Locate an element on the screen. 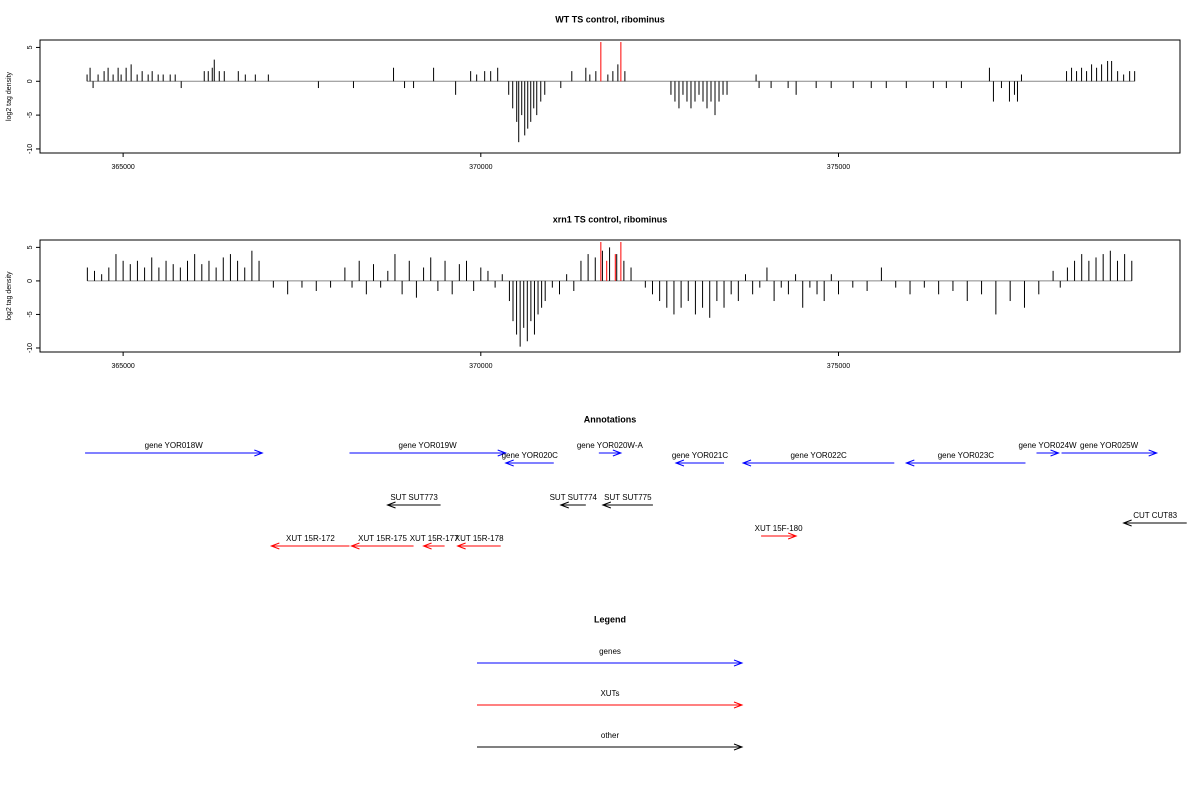  feature-label: gene YOR019W is located at coordinates (428, 445).